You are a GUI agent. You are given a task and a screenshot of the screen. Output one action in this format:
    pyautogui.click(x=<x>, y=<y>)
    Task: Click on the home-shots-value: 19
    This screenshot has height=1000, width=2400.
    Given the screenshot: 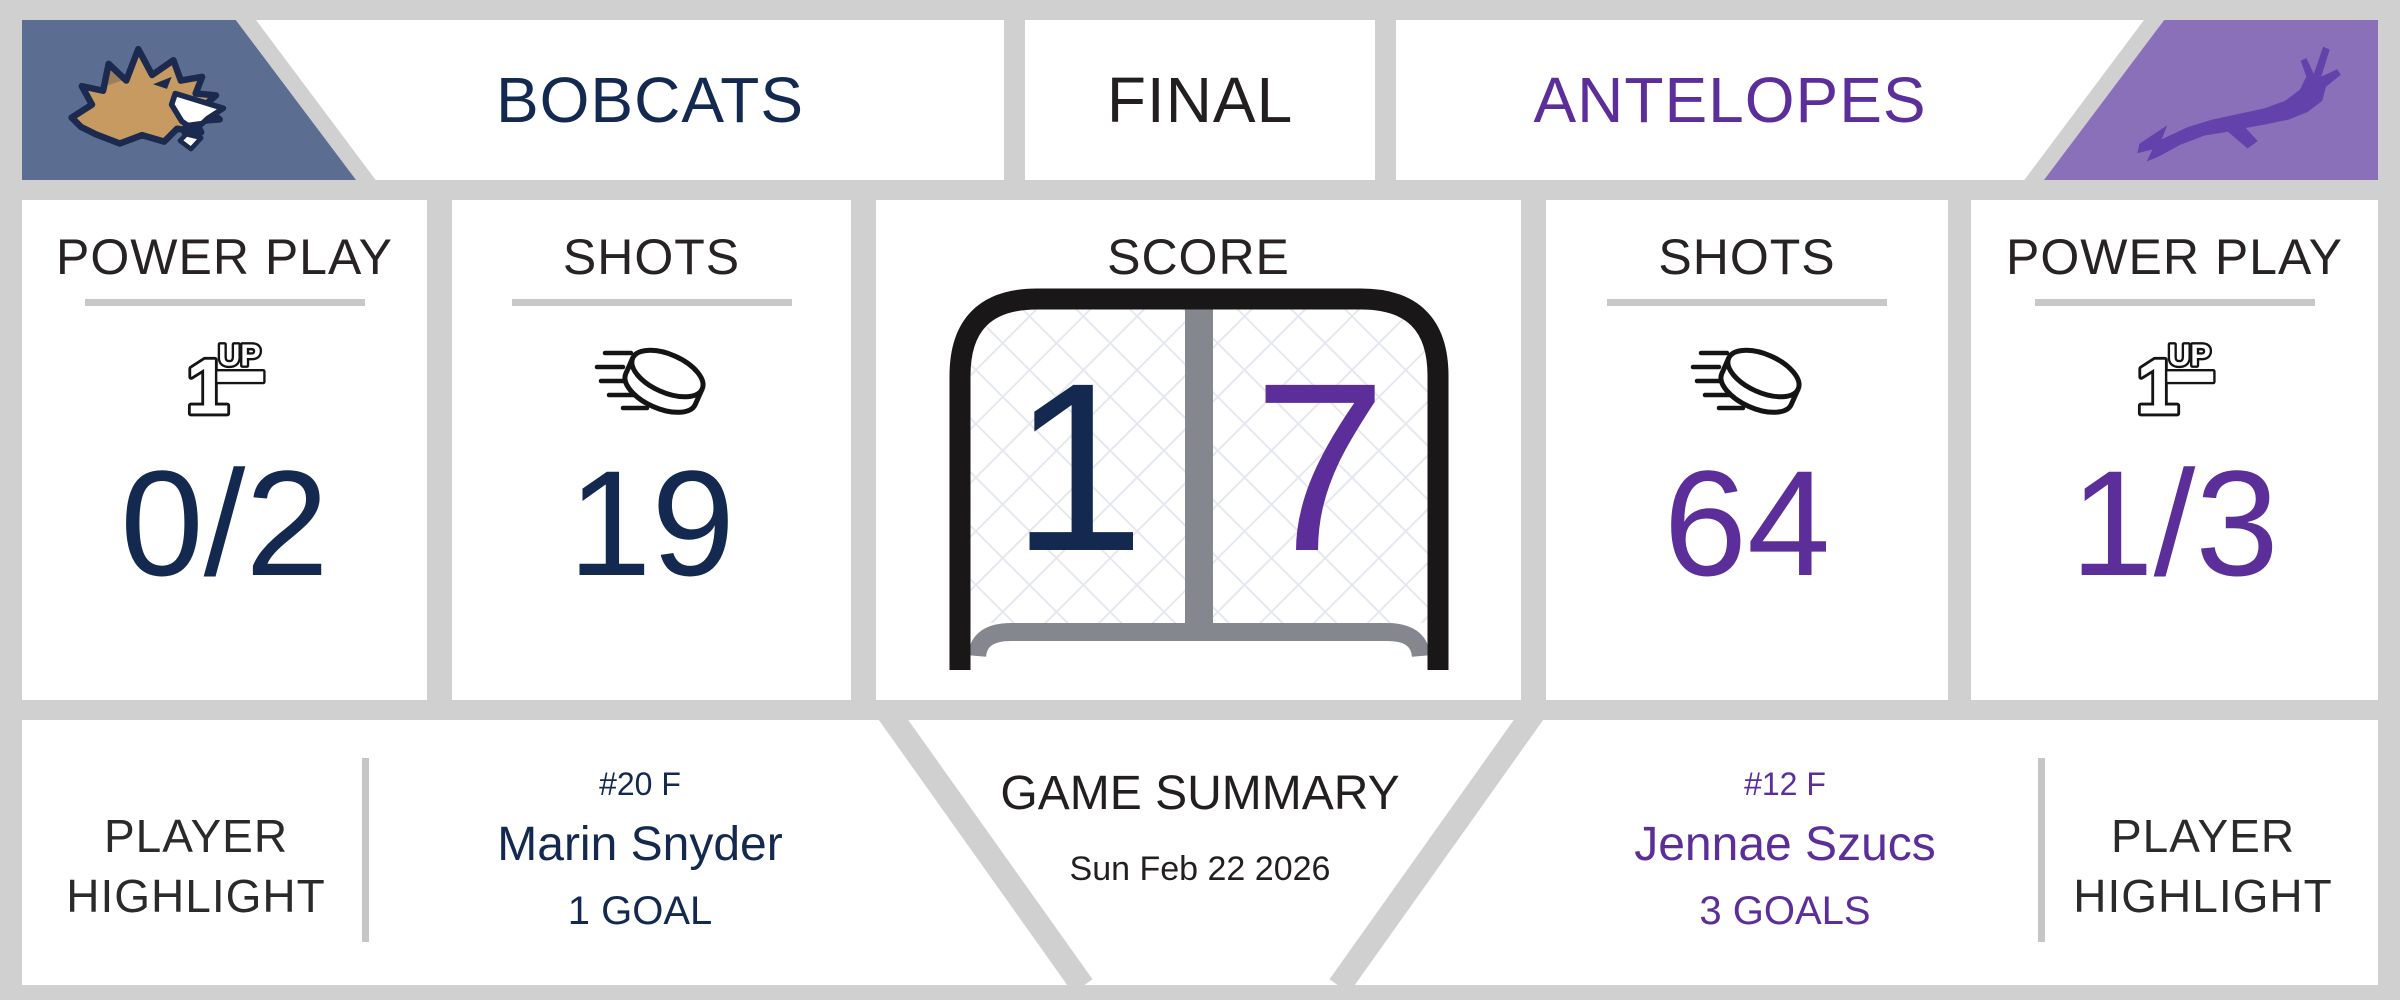 What is the action you would take?
    pyautogui.click(x=651, y=523)
    